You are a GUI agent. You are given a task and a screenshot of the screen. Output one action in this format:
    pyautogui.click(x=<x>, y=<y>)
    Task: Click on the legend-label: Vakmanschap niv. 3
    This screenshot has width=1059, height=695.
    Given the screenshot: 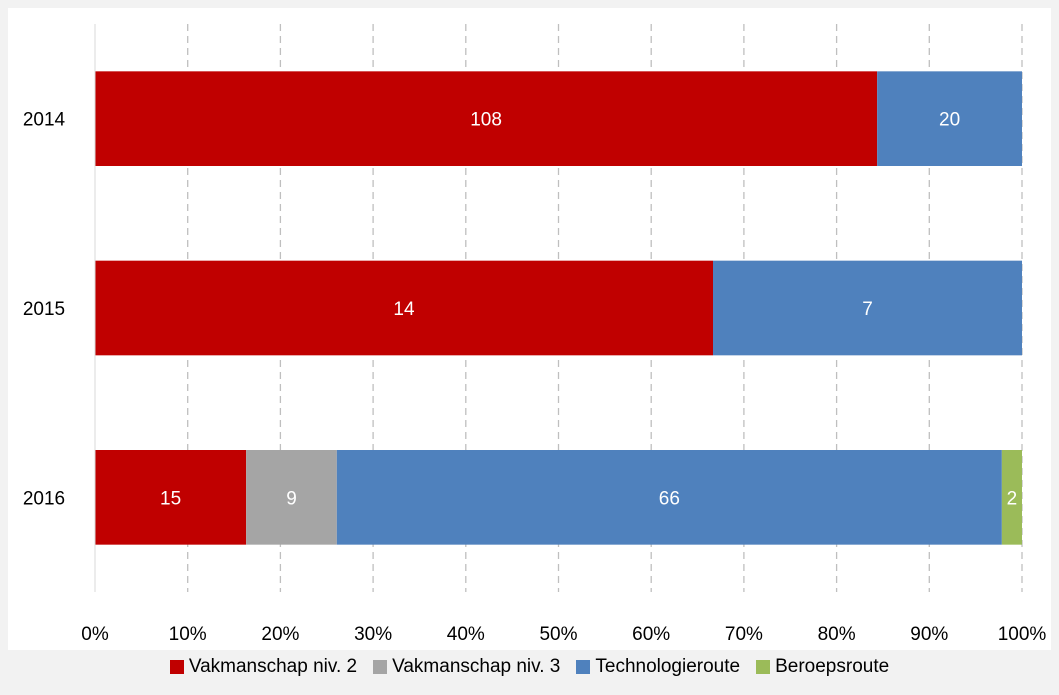 What is the action you would take?
    pyautogui.click(x=476, y=666)
    